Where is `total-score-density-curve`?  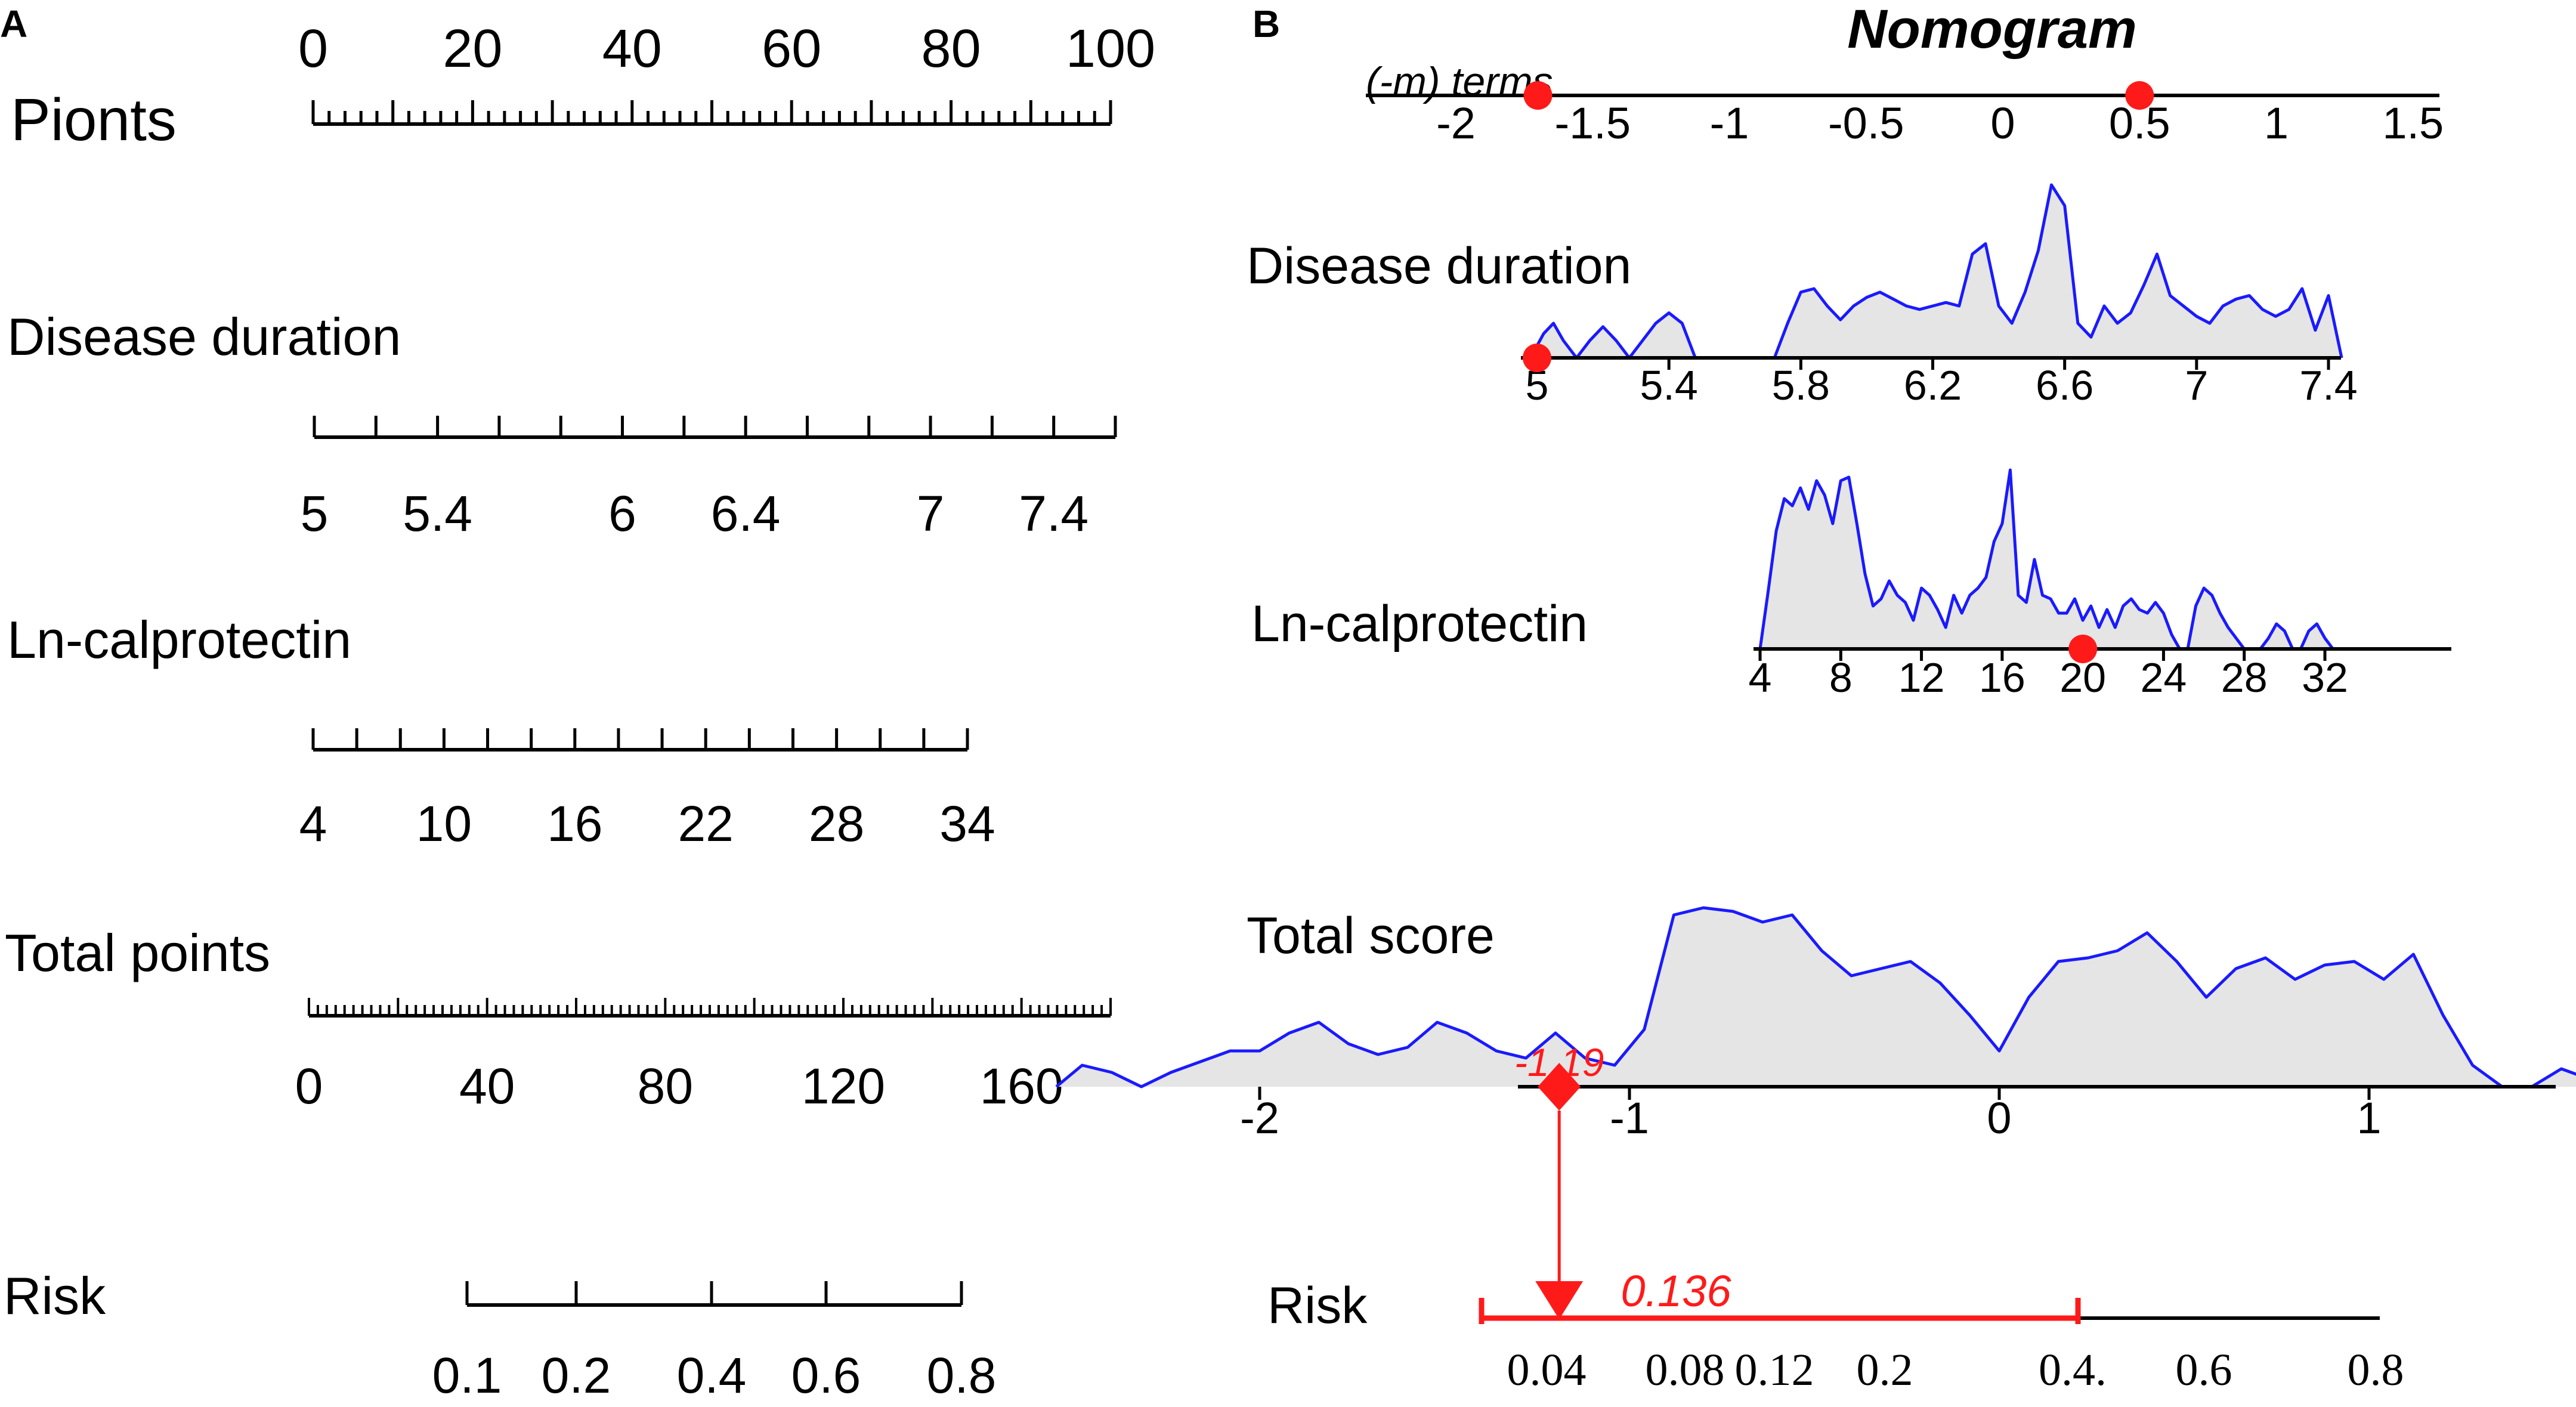
total-score-density-curve is located at coordinates (1815, 998).